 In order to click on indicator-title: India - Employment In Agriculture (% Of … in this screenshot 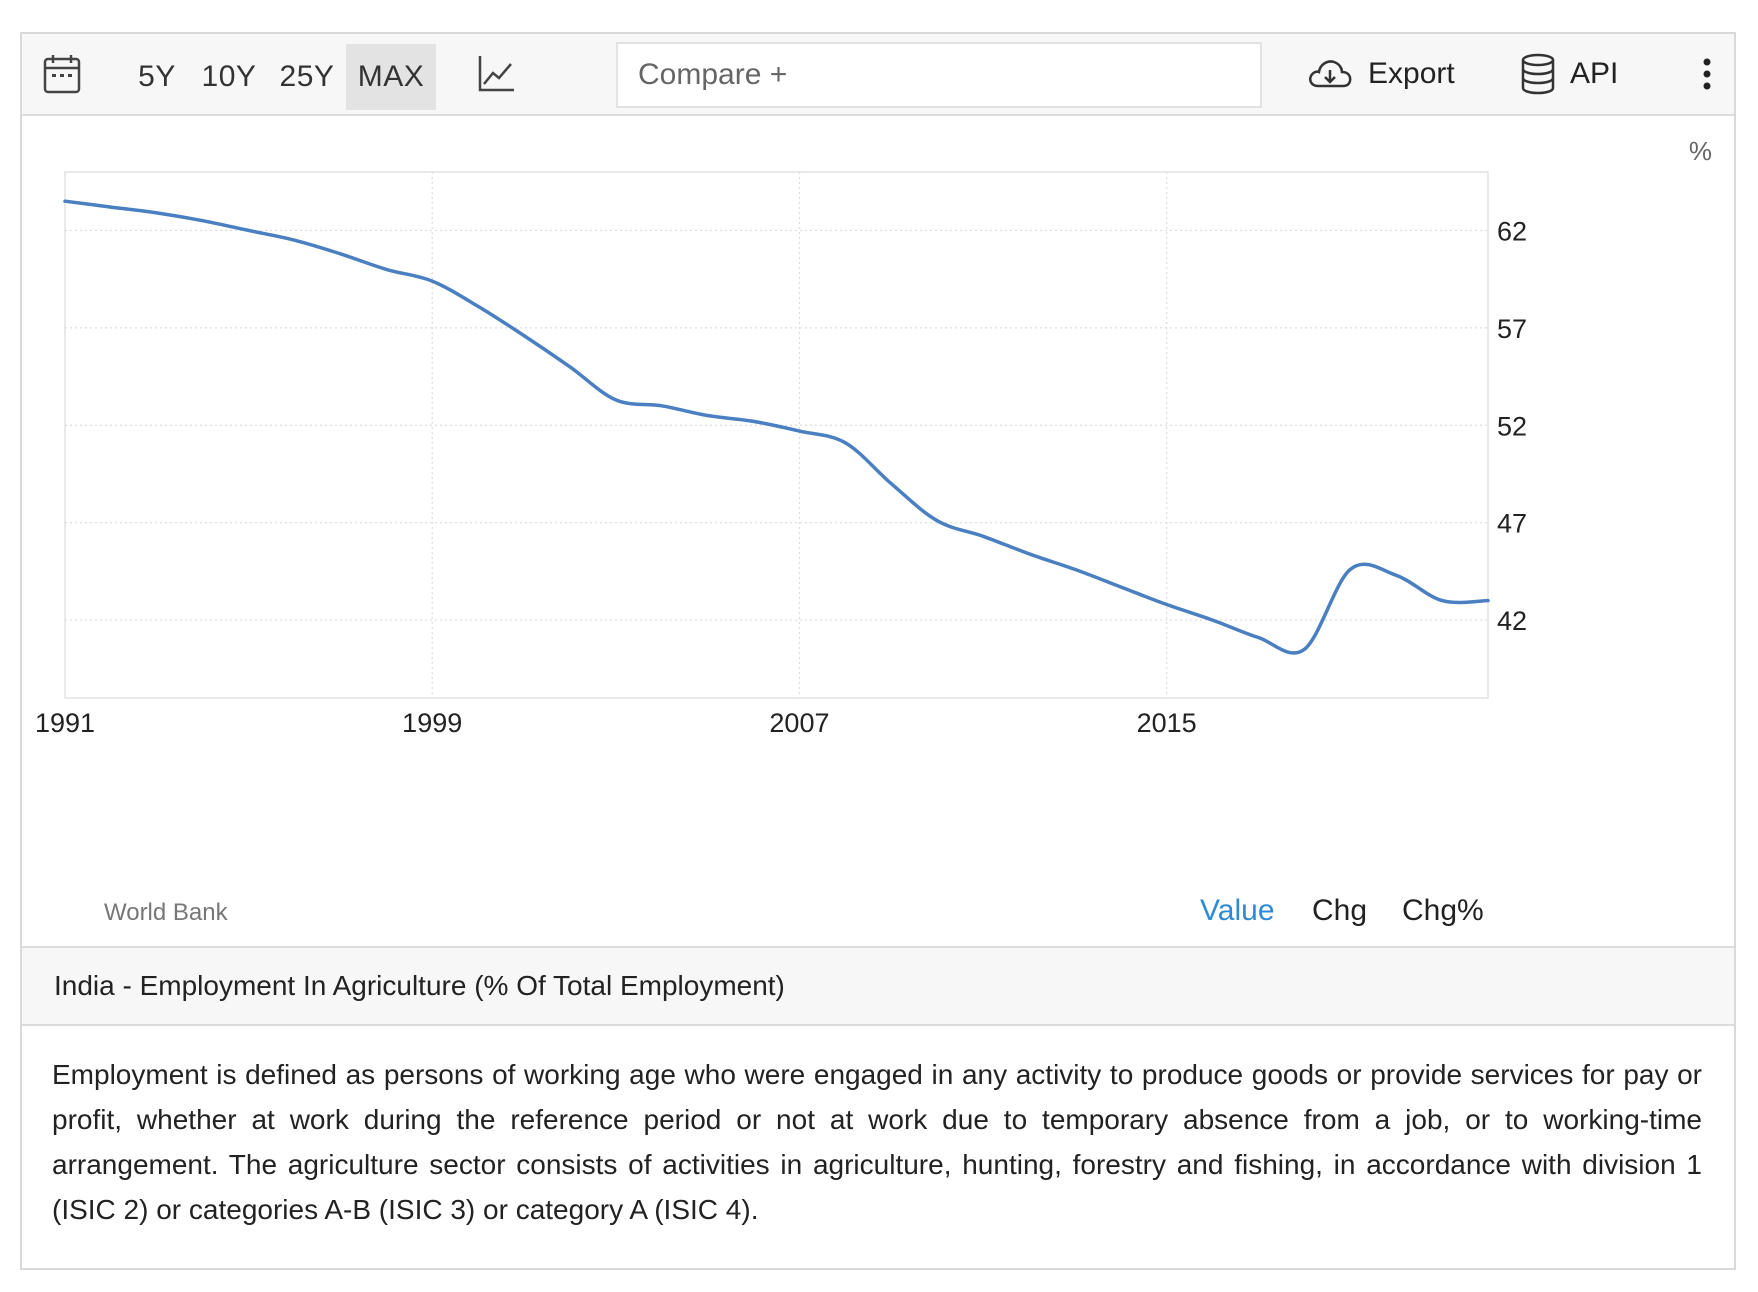, I will do `click(878, 986)`.